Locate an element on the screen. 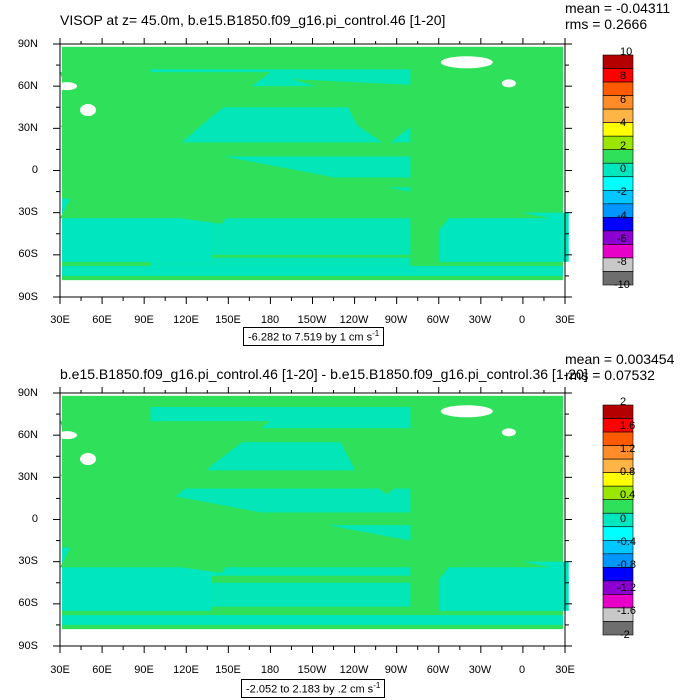 The image size is (700, 700). colorbar-label: -1.2 is located at coordinates (626, 588).